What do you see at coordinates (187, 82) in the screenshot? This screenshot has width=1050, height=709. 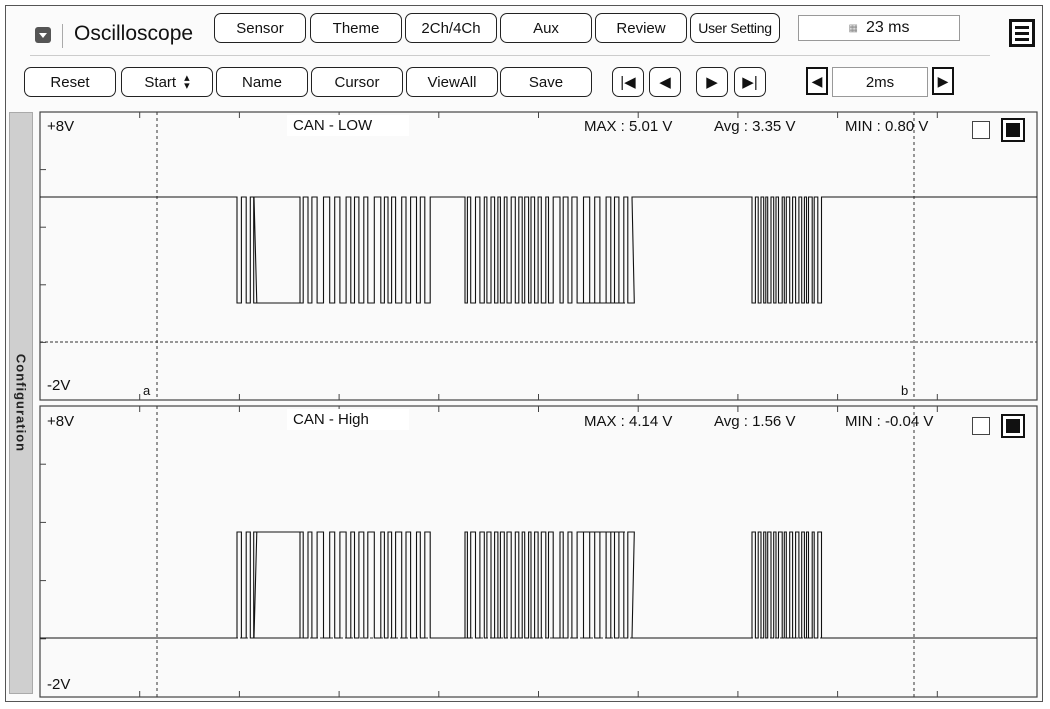 I see `updown-icon: ▴ ▾` at bounding box center [187, 82].